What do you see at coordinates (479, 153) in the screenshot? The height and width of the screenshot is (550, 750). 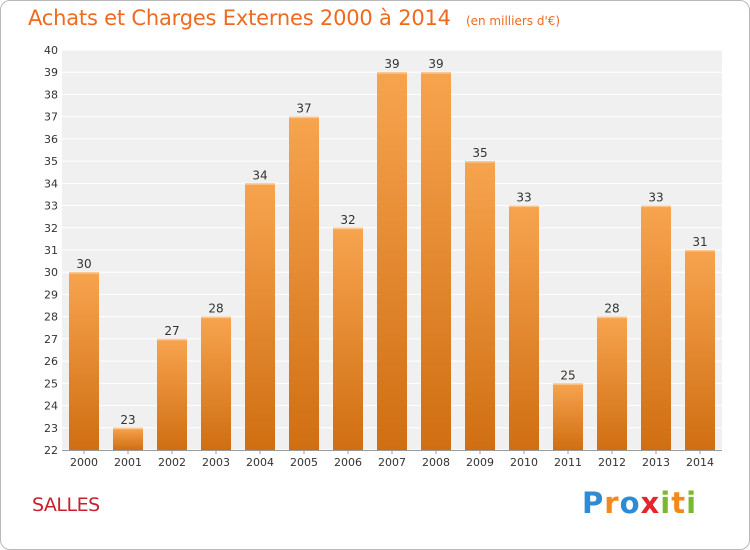 I see `data-label: 35` at bounding box center [479, 153].